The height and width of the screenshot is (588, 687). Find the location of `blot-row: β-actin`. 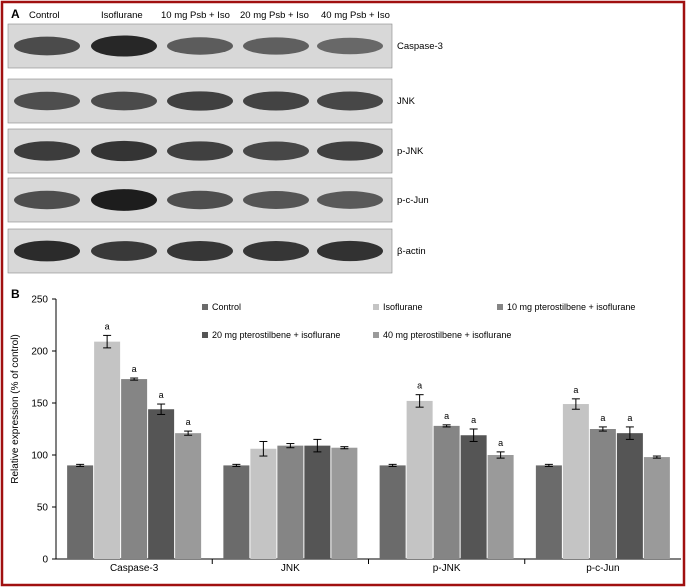

blot-row: β-actin is located at coordinates (216, 251).